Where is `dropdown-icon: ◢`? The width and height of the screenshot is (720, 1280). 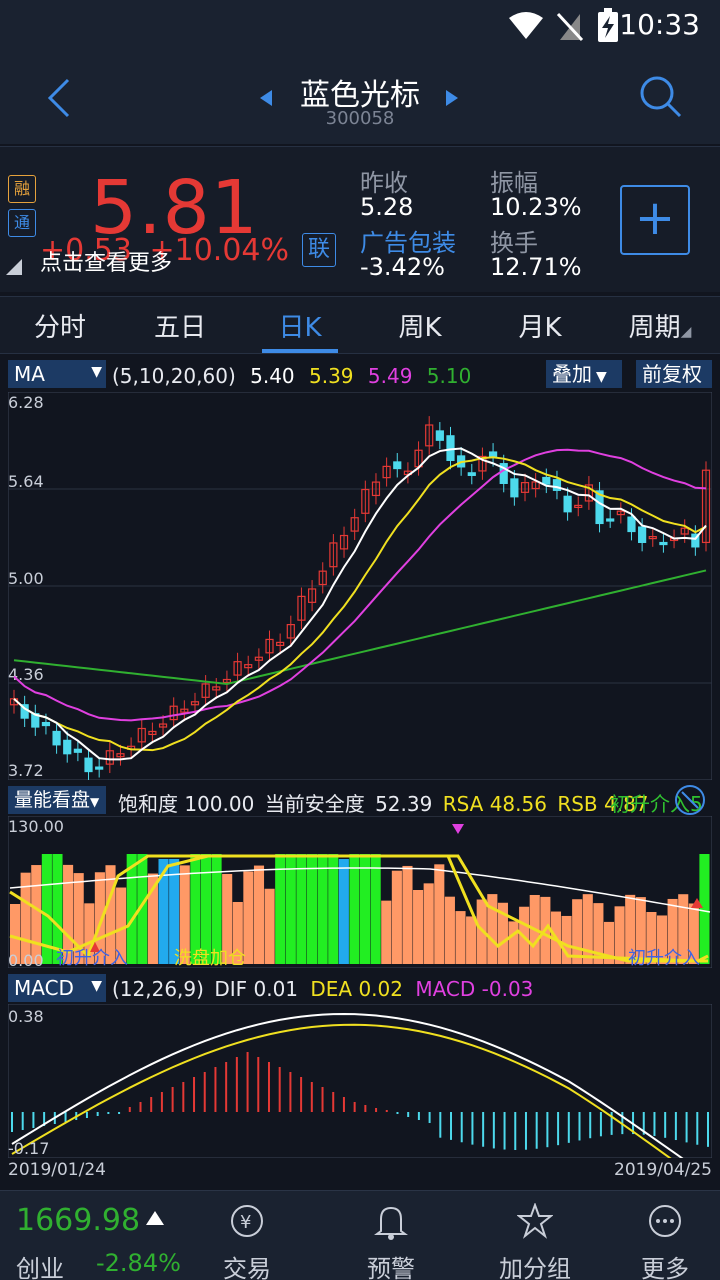 dropdown-icon: ◢ is located at coordinates (686, 332).